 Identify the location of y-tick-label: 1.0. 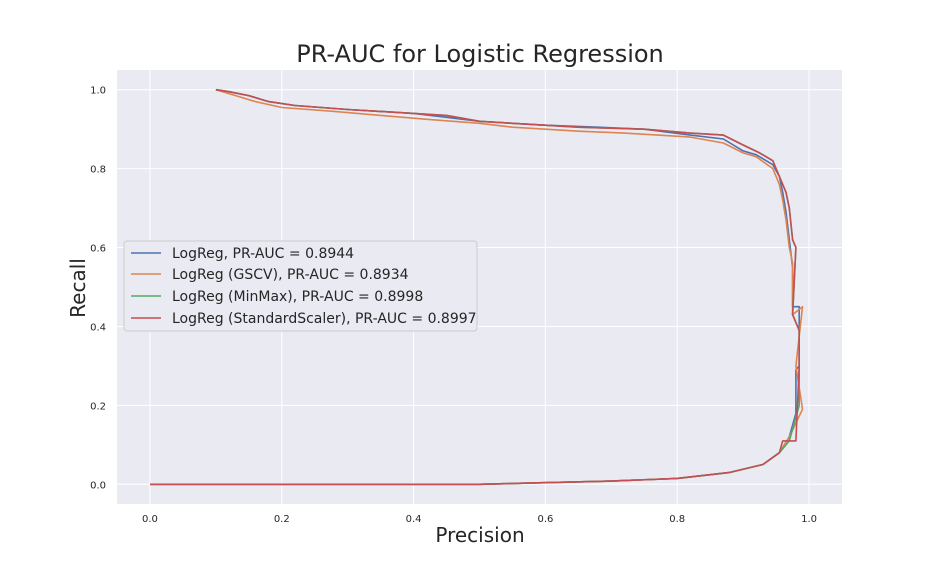
(98, 91).